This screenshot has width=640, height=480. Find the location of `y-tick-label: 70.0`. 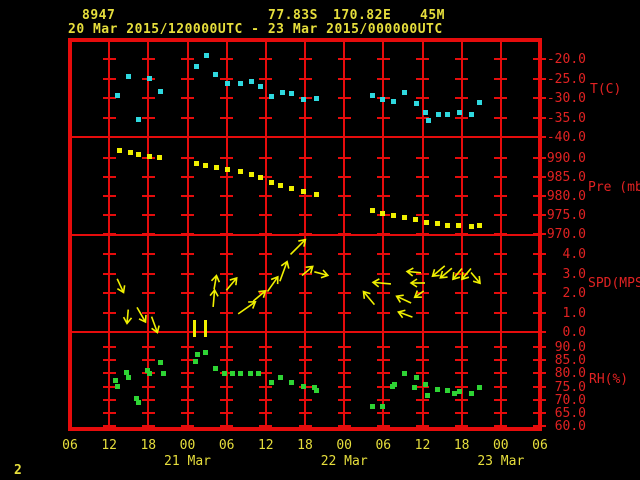

y-tick-label: 70.0 is located at coordinates (570, 400).